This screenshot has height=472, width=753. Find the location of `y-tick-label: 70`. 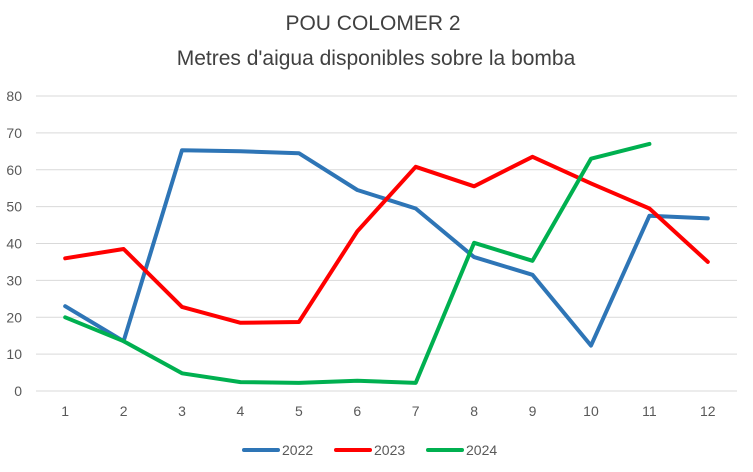

y-tick-label: 70 is located at coordinates (14, 133).